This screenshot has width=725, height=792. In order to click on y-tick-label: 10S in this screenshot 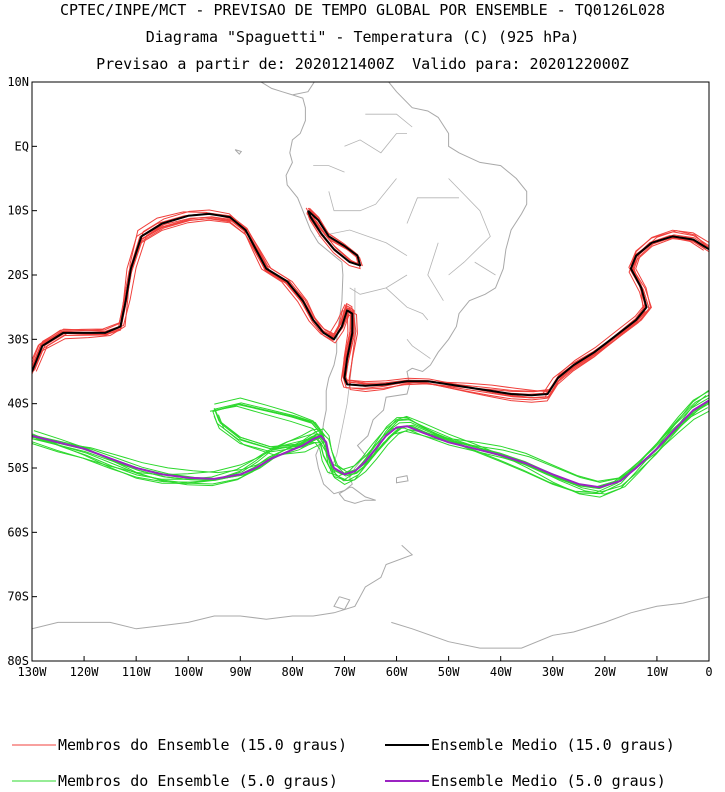, I will do `click(18, 211)`.